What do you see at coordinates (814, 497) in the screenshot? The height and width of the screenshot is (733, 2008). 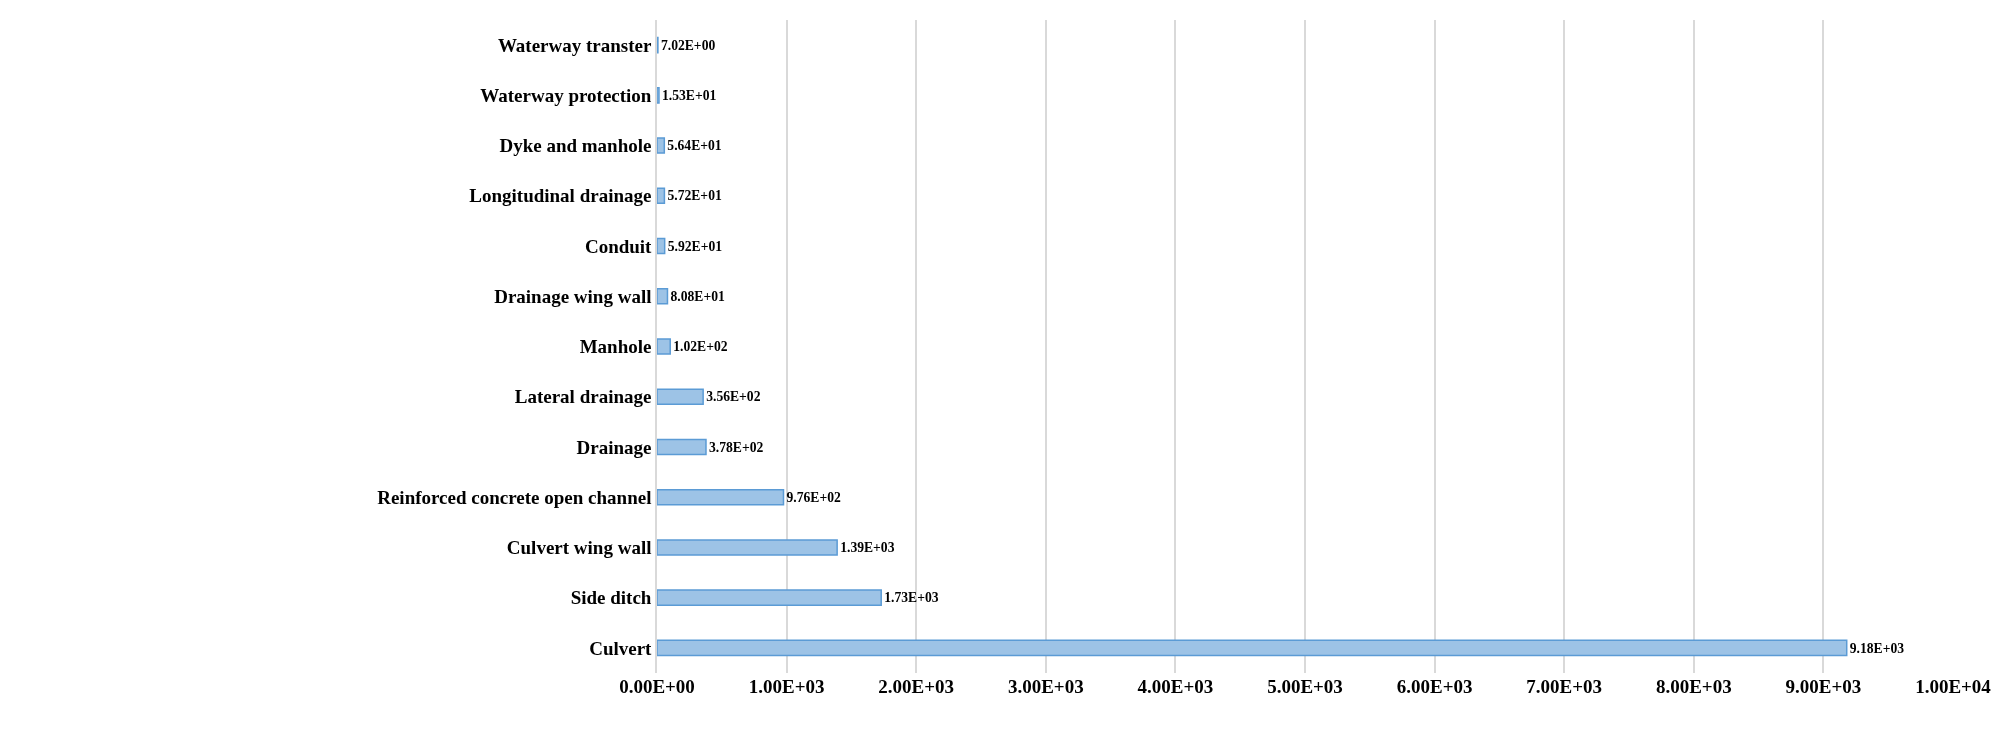 I see `data-label: 9.76E+02` at bounding box center [814, 497].